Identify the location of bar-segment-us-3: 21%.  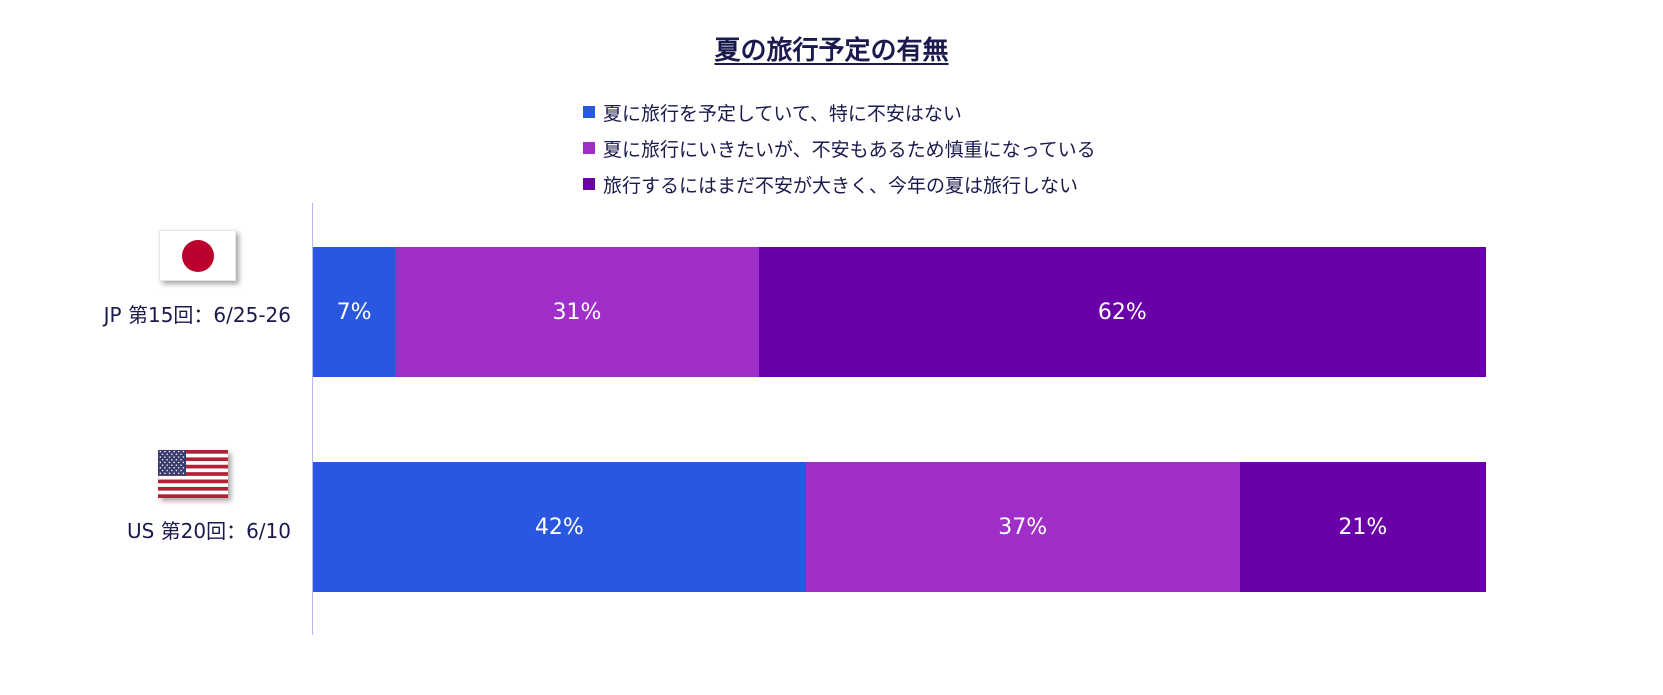
(1362, 527).